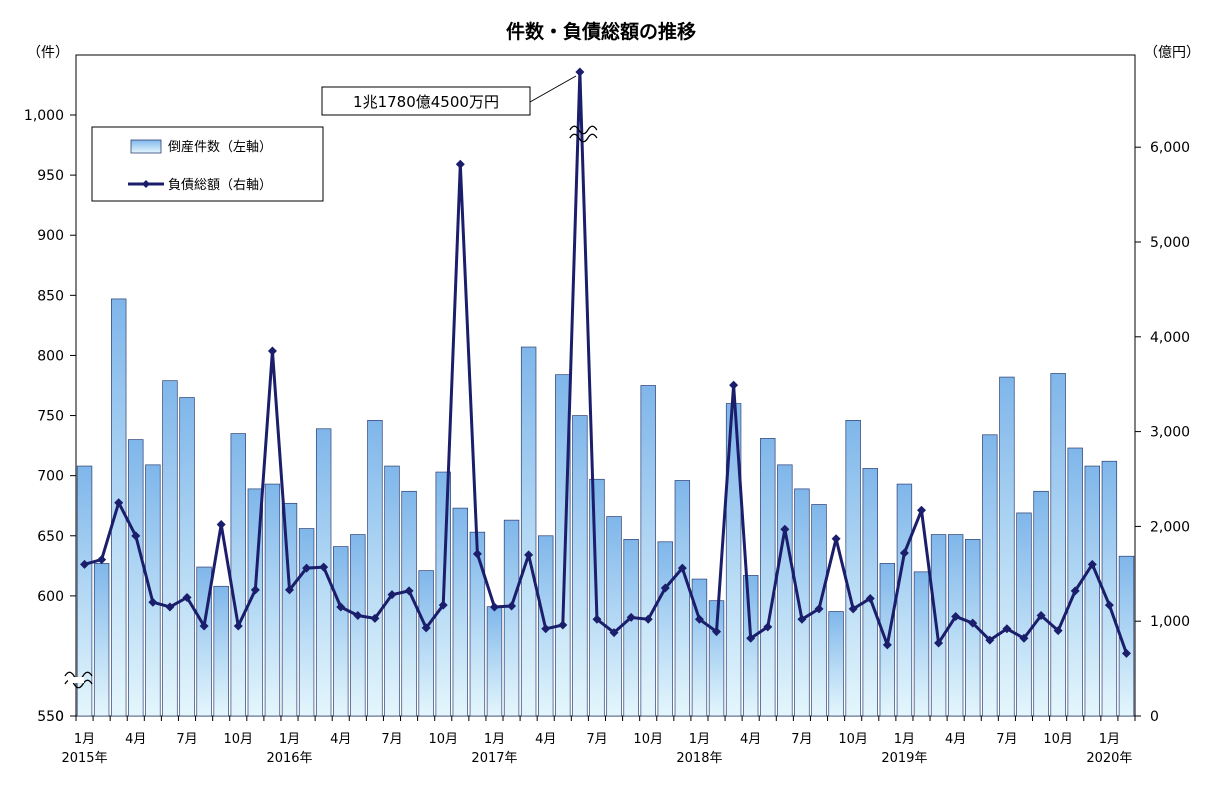 The width and height of the screenshot is (1228, 792). Describe the element at coordinates (220, 185) in the screenshot. I see `legend-line-label: 負債総額（右軸）` at that location.